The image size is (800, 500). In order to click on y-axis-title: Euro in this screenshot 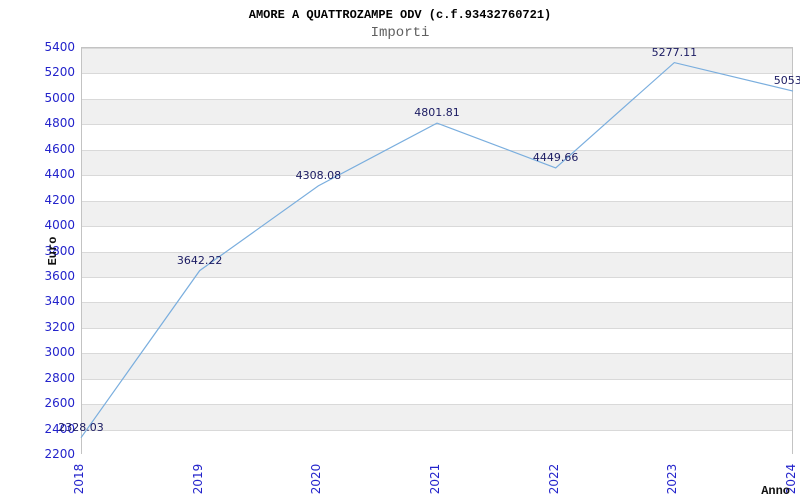, I will do `click(53, 250)`.